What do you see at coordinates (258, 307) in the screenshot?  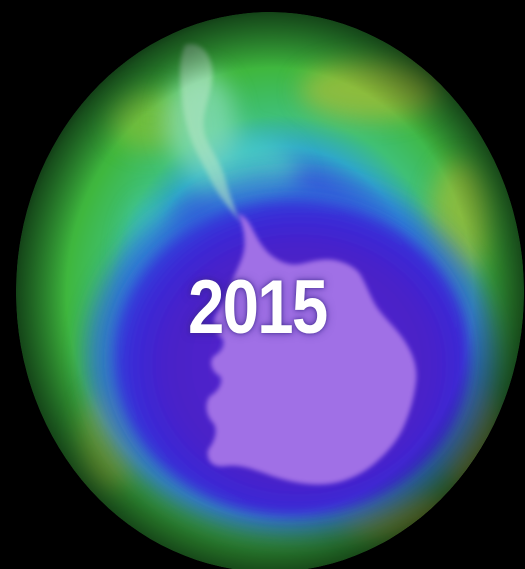 I see `year-label: 2015` at bounding box center [258, 307].